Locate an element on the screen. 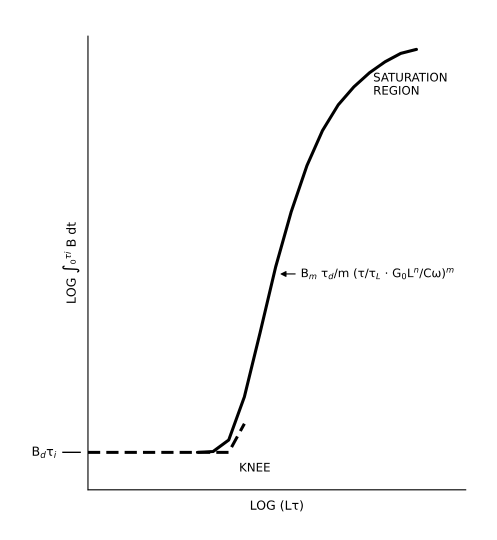  x-axis-title: LOG (Lτ) is located at coordinates (276, 506).